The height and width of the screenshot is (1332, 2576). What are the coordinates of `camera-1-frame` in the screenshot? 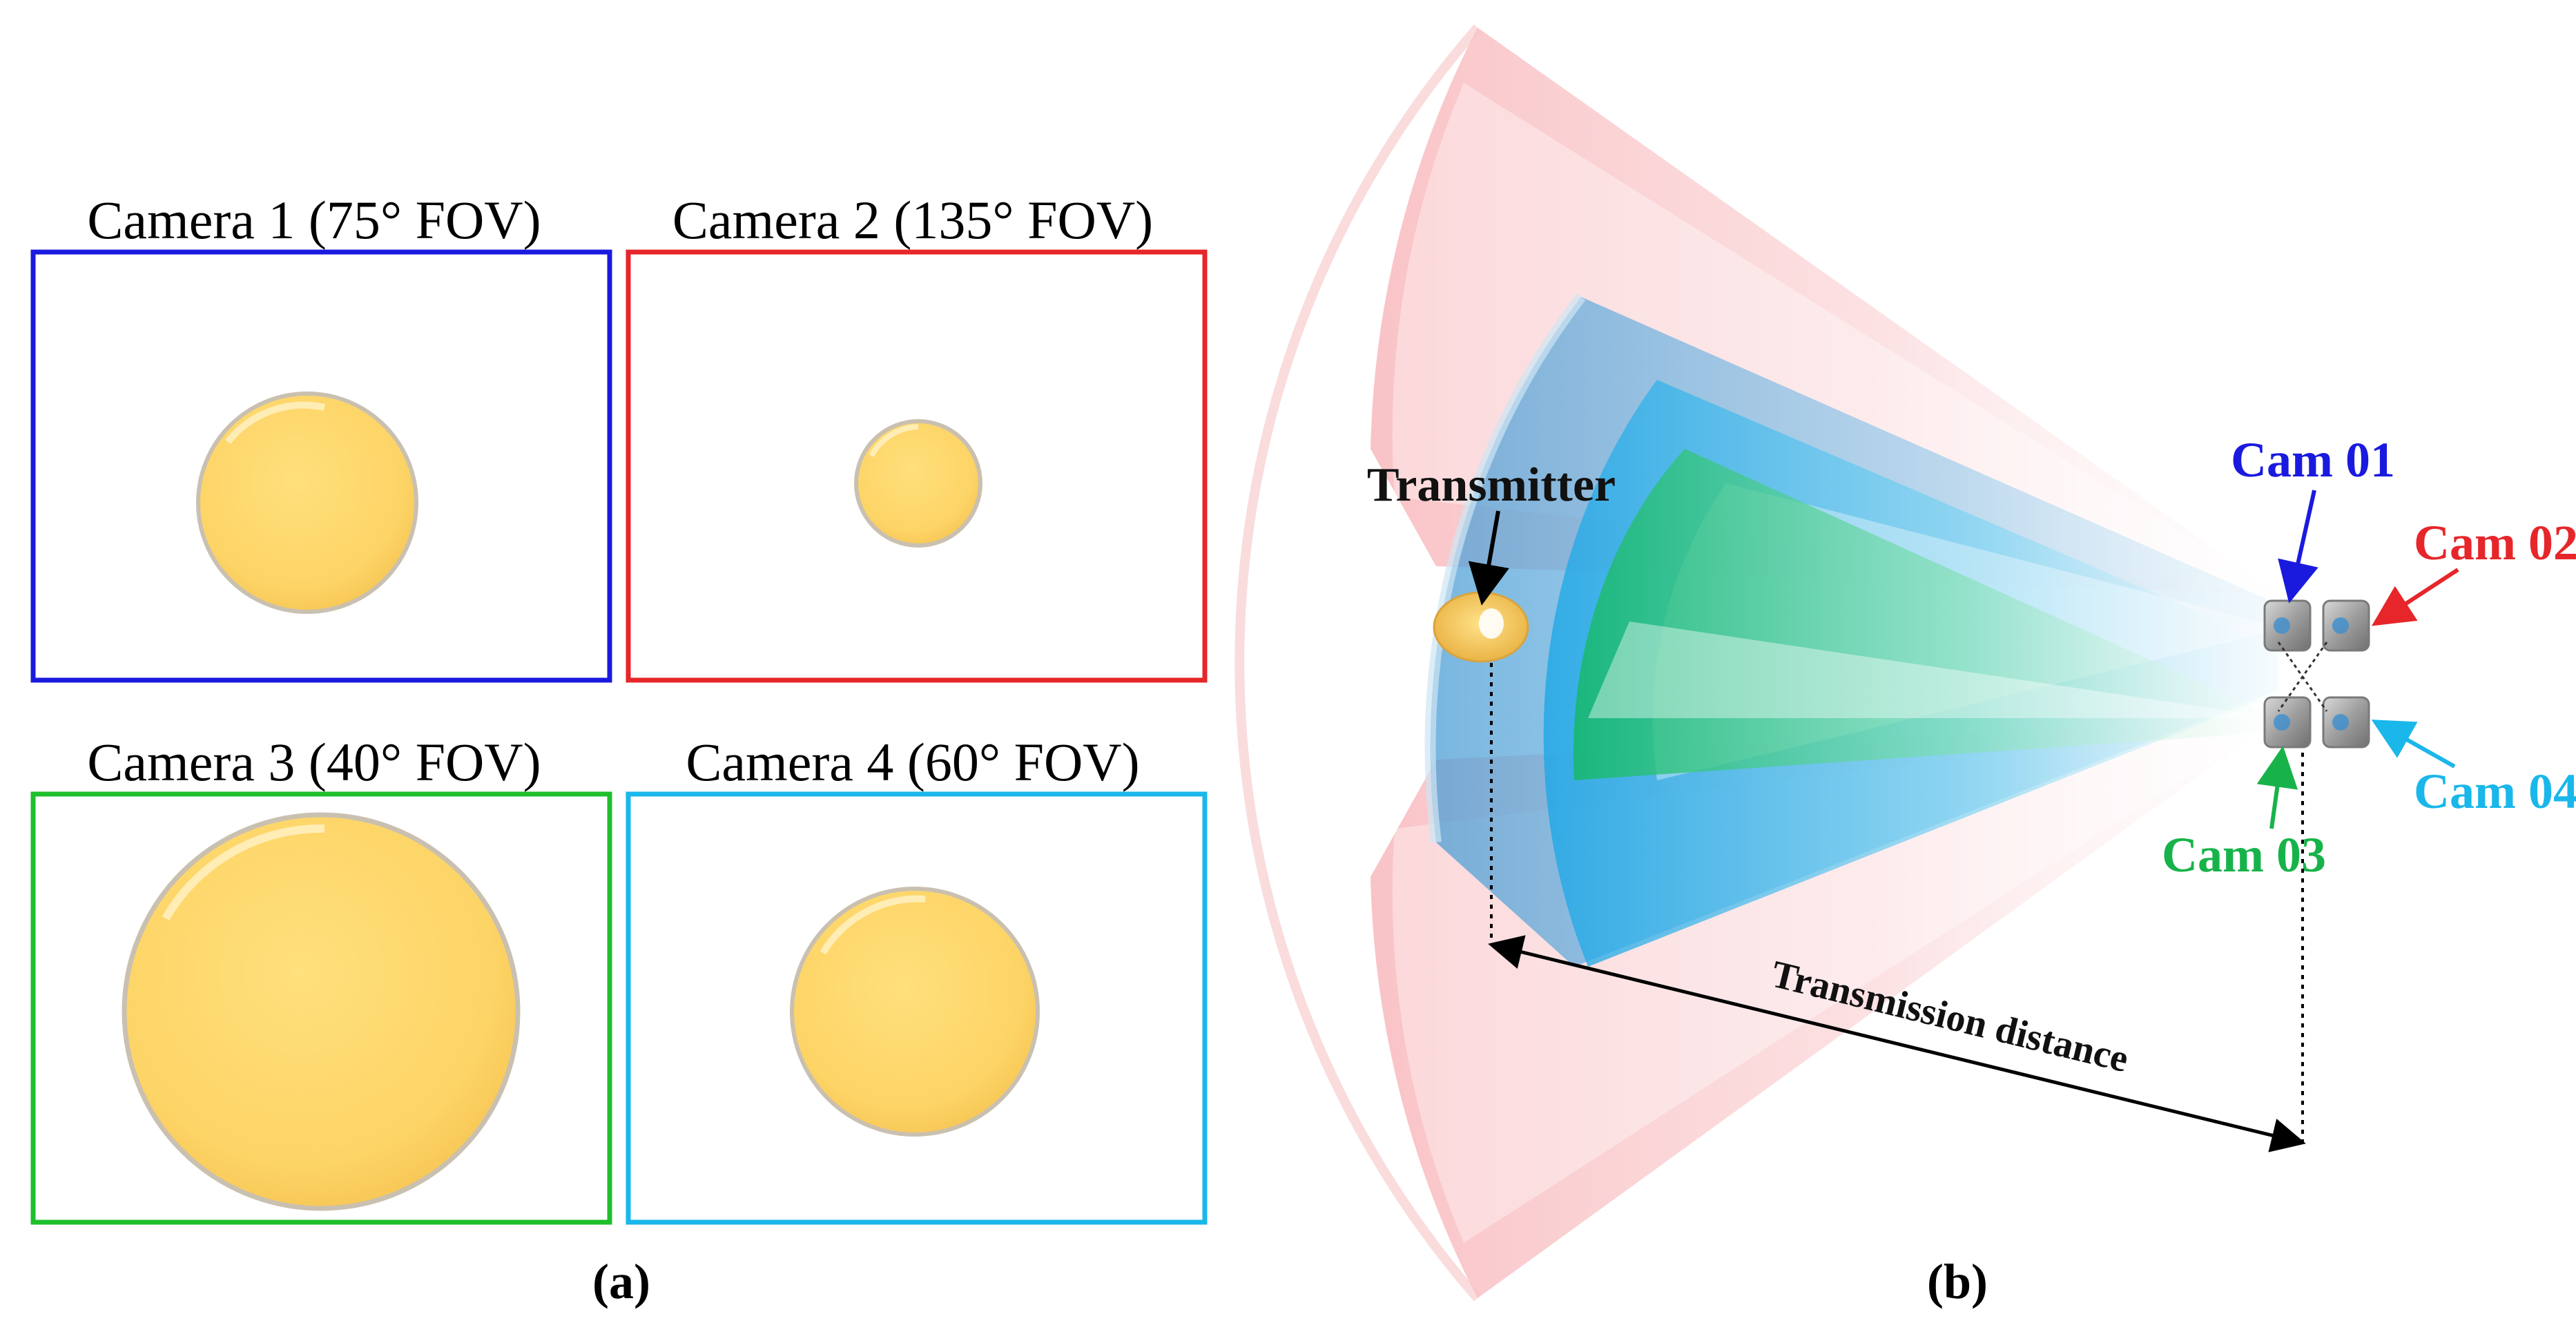 It's located at (321, 466).